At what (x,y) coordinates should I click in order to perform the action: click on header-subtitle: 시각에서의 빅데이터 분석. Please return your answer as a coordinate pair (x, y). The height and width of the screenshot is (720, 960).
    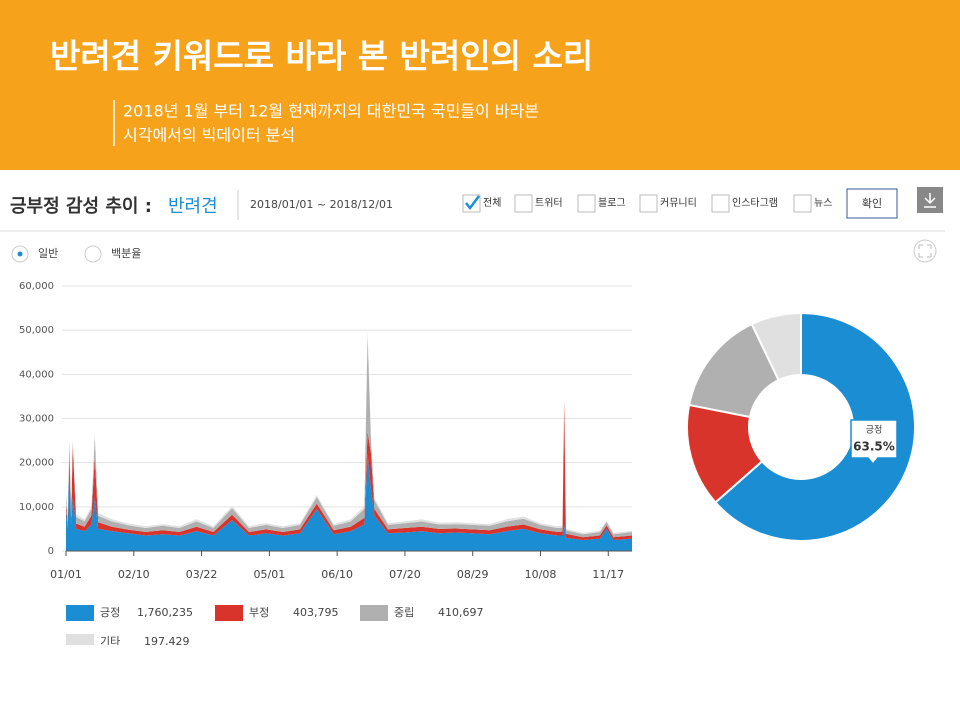
    Looking at the image, I should click on (209, 135).